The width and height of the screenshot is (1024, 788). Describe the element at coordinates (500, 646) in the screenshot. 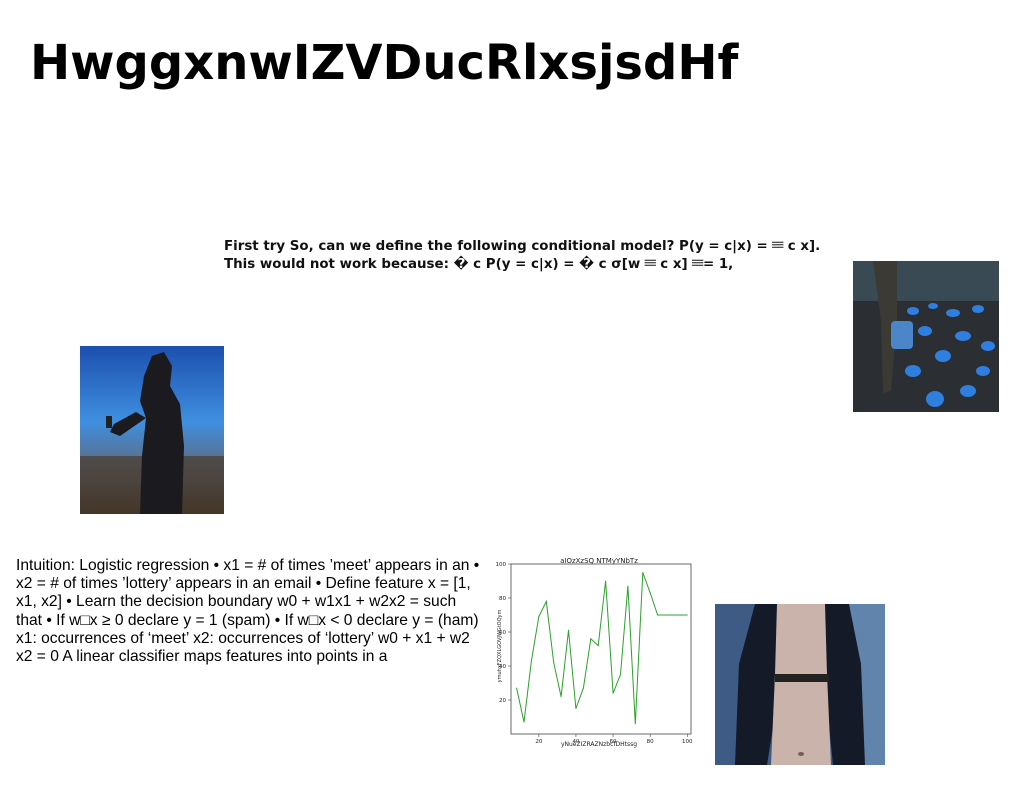

I see `chart-y-label: ymuhxFZQXLGOVJWGtOQym` at that location.